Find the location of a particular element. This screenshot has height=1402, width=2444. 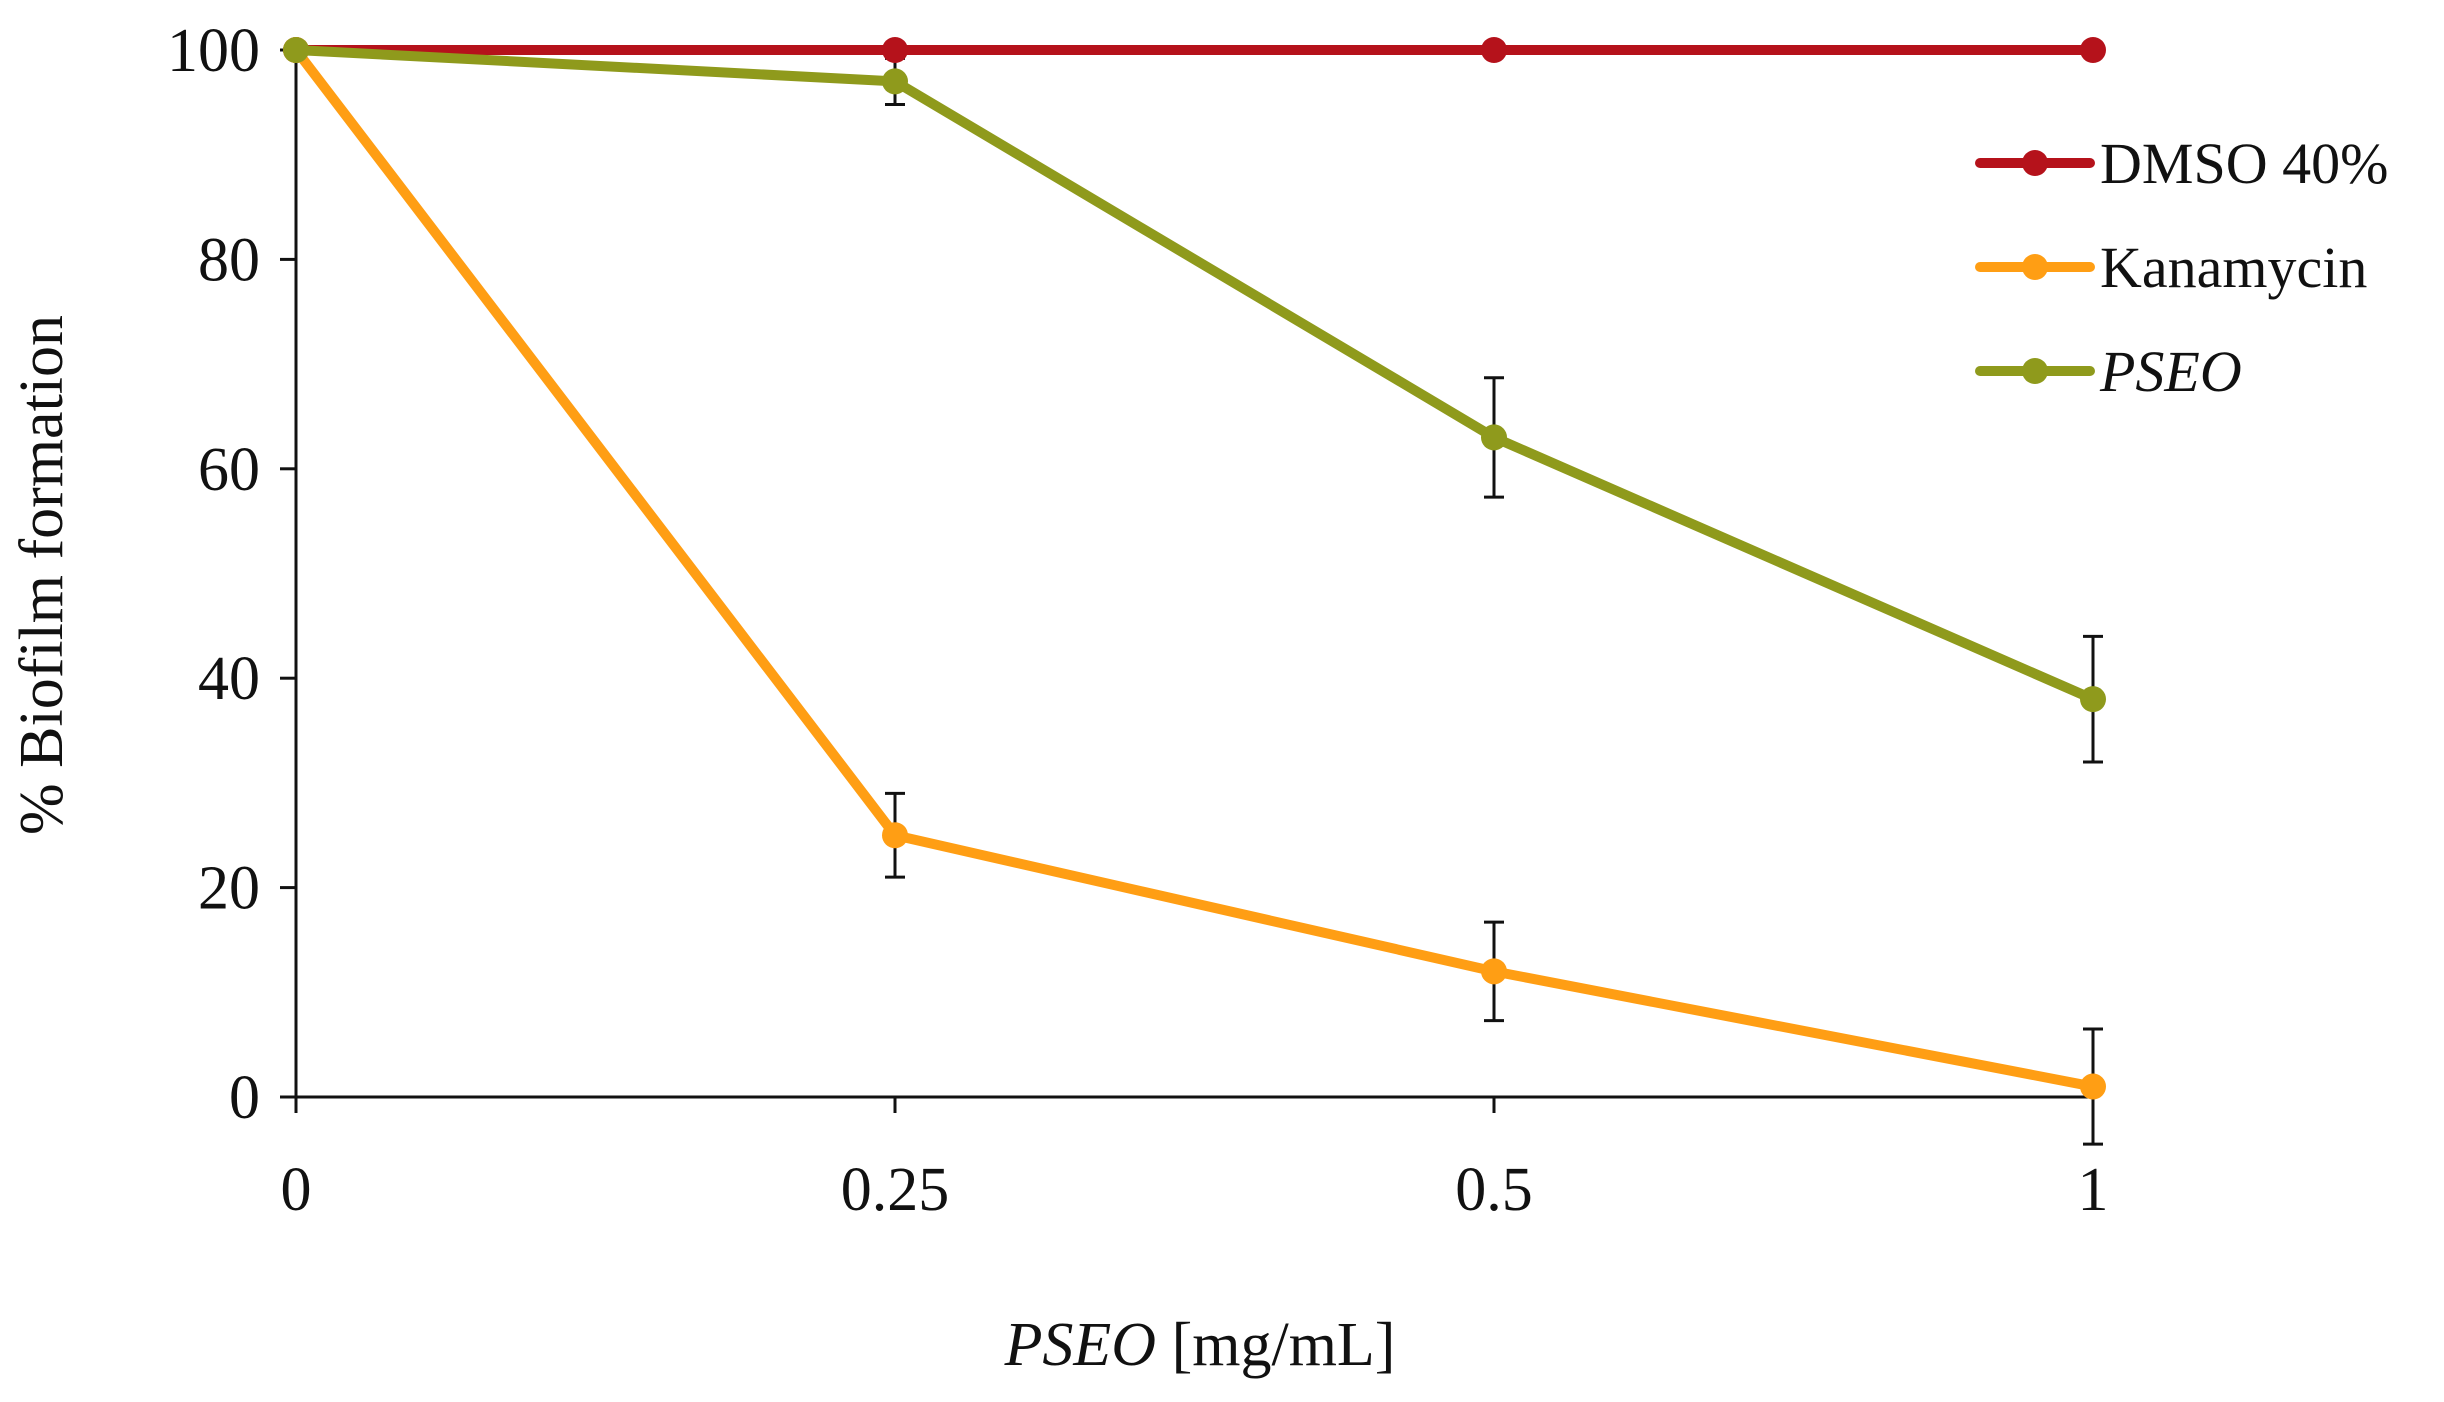

x-tick-label: 1 is located at coordinates (2093, 1190).